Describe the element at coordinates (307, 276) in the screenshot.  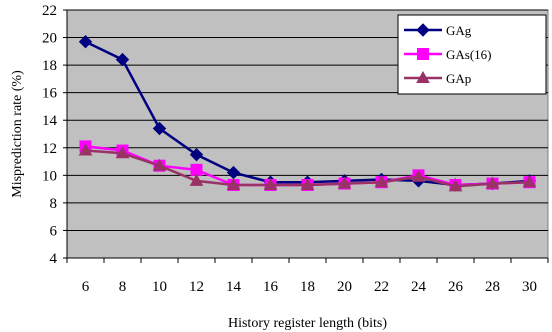
I see `x-axis: 6 8 10 12 14 16 18 20 22 24 26 28 30` at that location.